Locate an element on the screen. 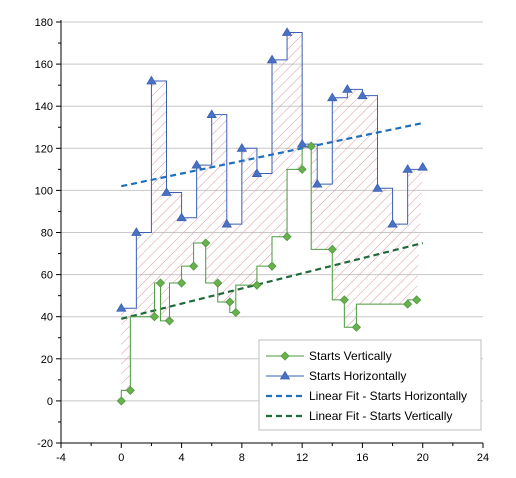 This screenshot has width=516, height=478. x-tick-label: -4 is located at coordinates (61, 458).